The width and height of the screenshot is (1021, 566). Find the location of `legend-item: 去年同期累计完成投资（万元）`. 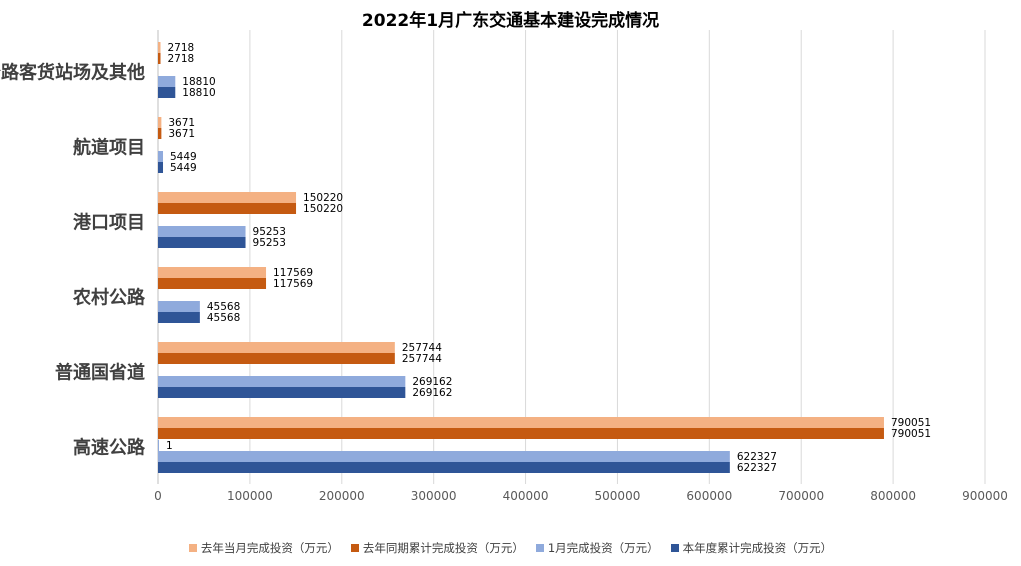

legend-item: 去年同期累计完成投资（万元） is located at coordinates (437, 548).